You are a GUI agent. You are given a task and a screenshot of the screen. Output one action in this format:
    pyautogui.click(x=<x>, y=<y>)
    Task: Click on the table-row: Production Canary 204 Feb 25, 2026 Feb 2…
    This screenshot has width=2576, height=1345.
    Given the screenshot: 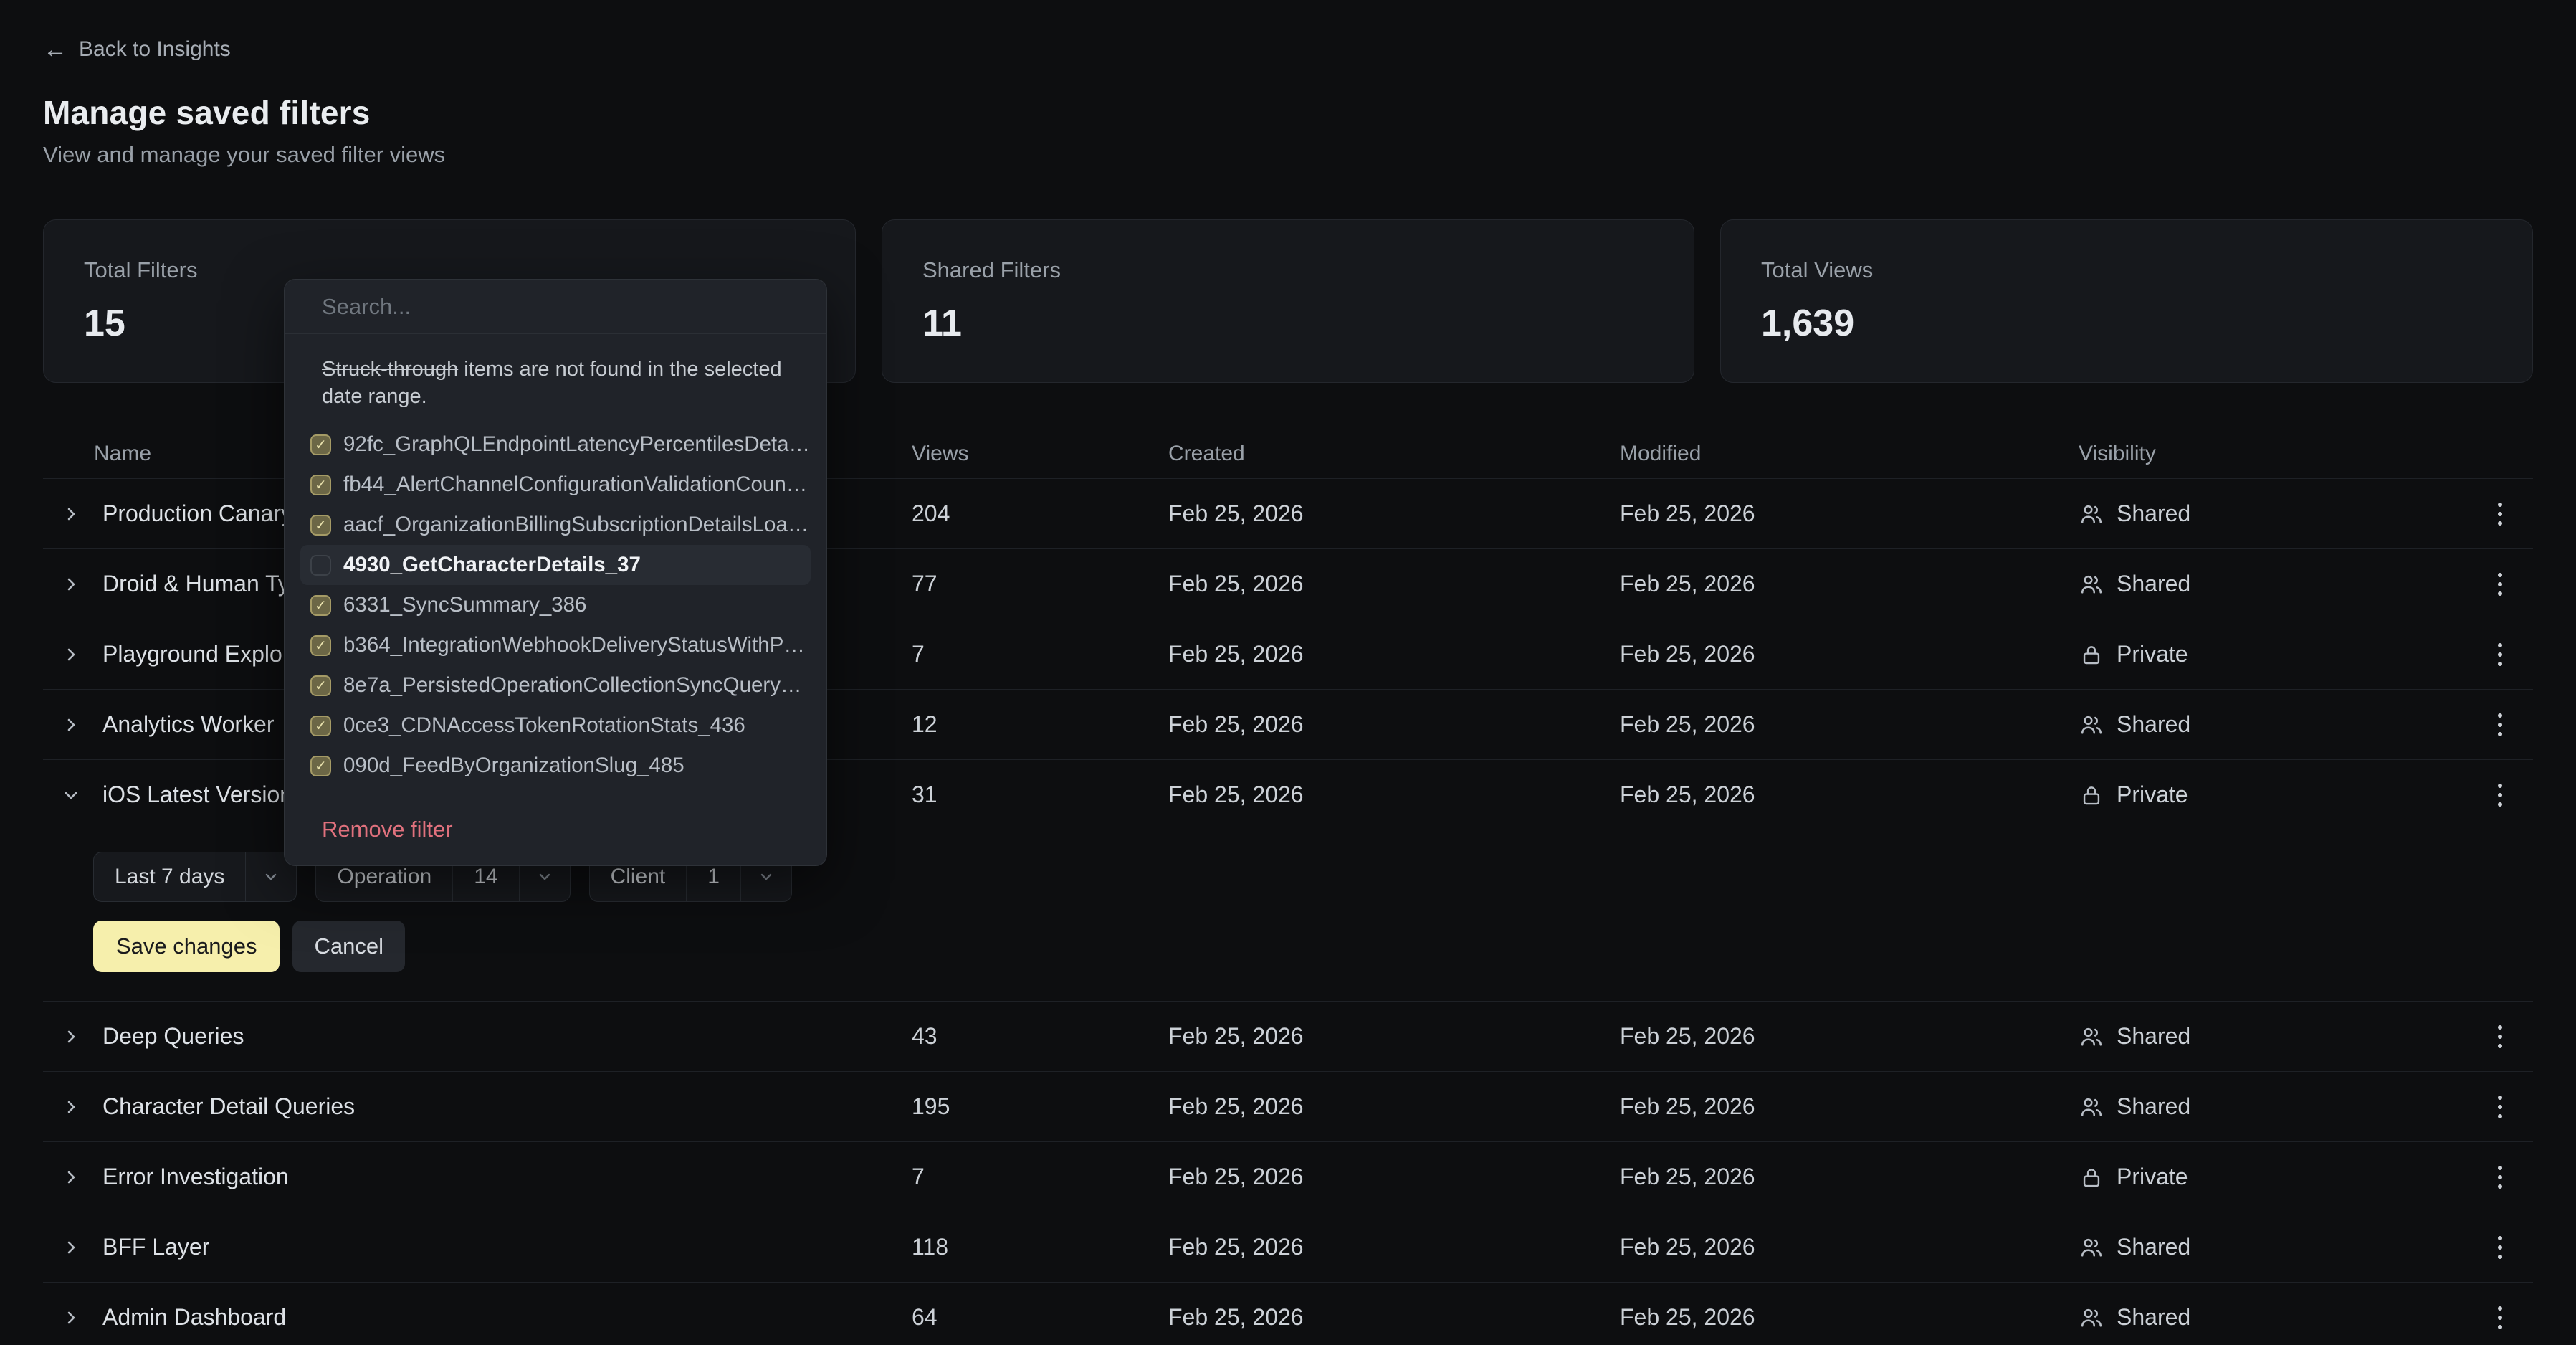 What is the action you would take?
    pyautogui.click(x=1288, y=514)
    